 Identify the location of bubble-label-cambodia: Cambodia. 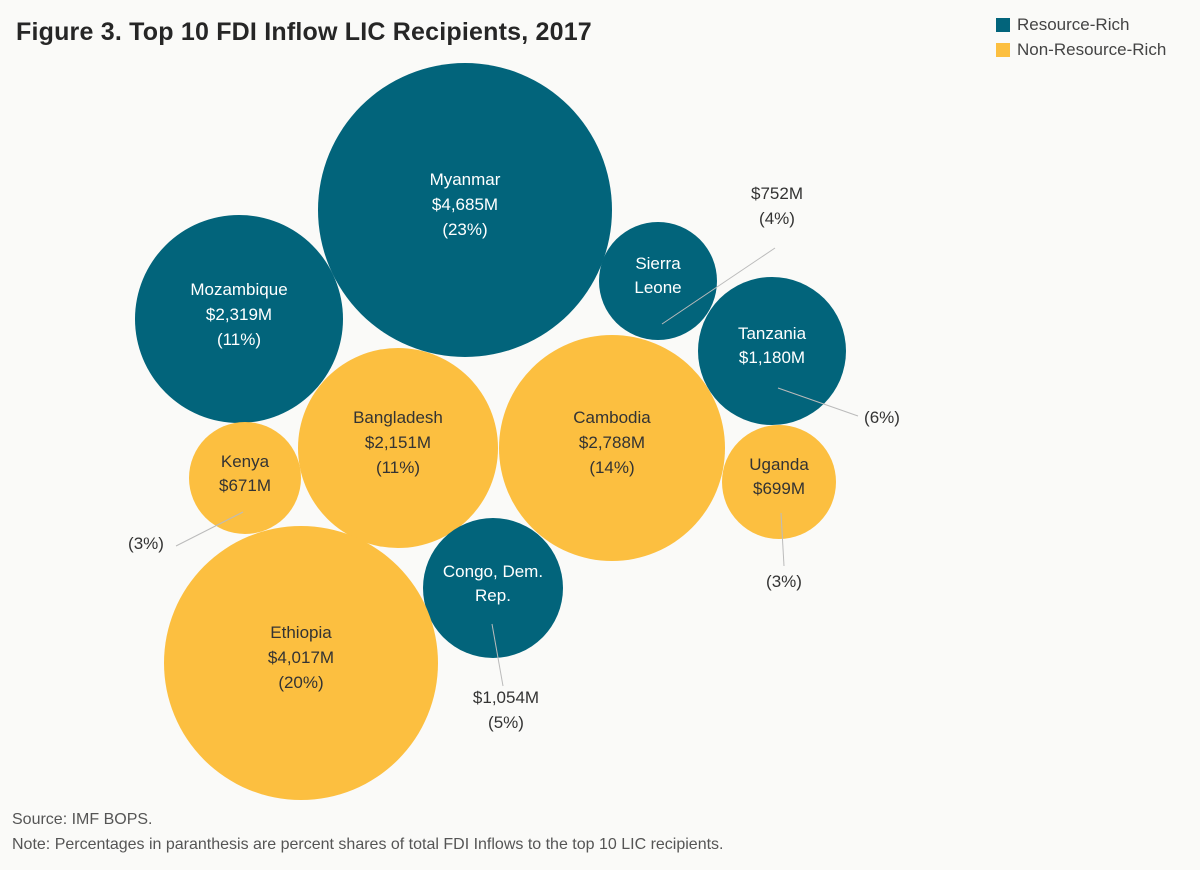
(612, 417).